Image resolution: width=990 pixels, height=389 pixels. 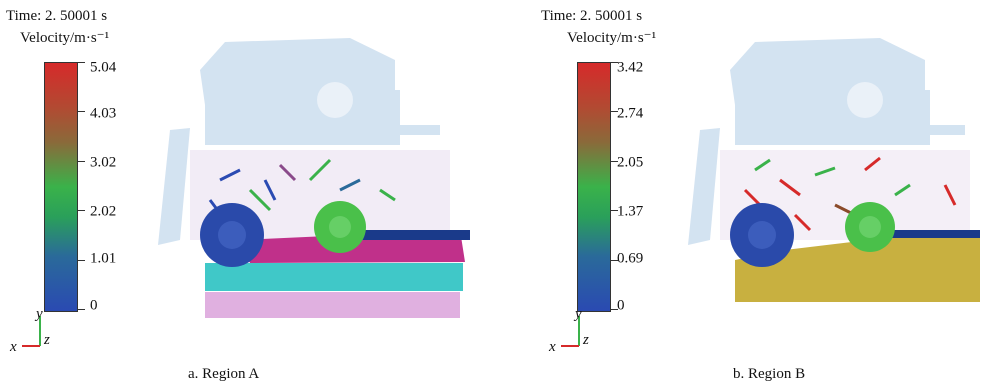 What do you see at coordinates (224, 374) in the screenshot?
I see `figure-caption: a. Region A` at bounding box center [224, 374].